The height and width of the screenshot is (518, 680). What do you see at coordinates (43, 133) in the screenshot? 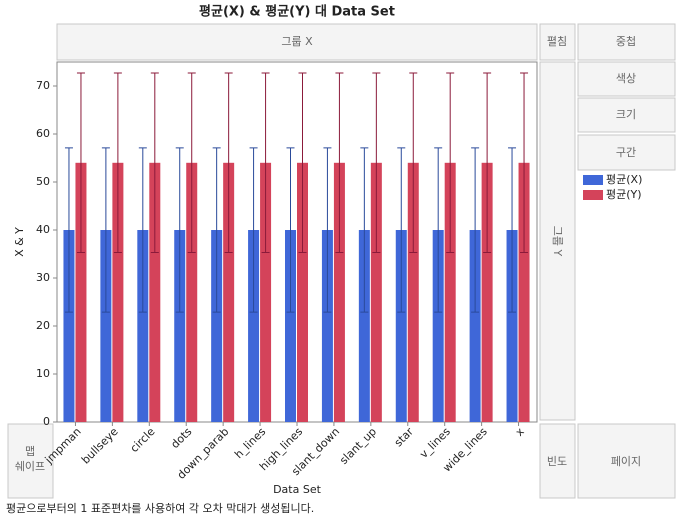
I see `y-tick-label: 60` at bounding box center [43, 133].